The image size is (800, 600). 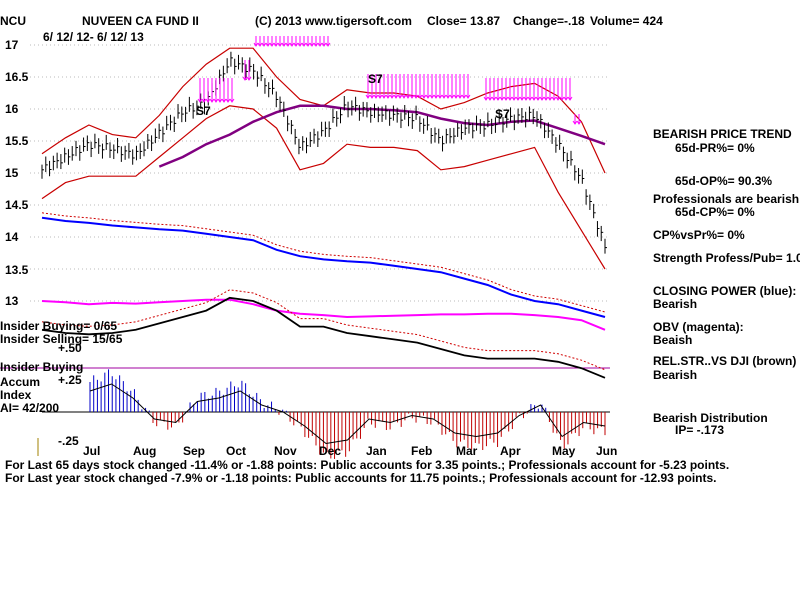 I want to click on month-label: Oct, so click(x=236, y=451).